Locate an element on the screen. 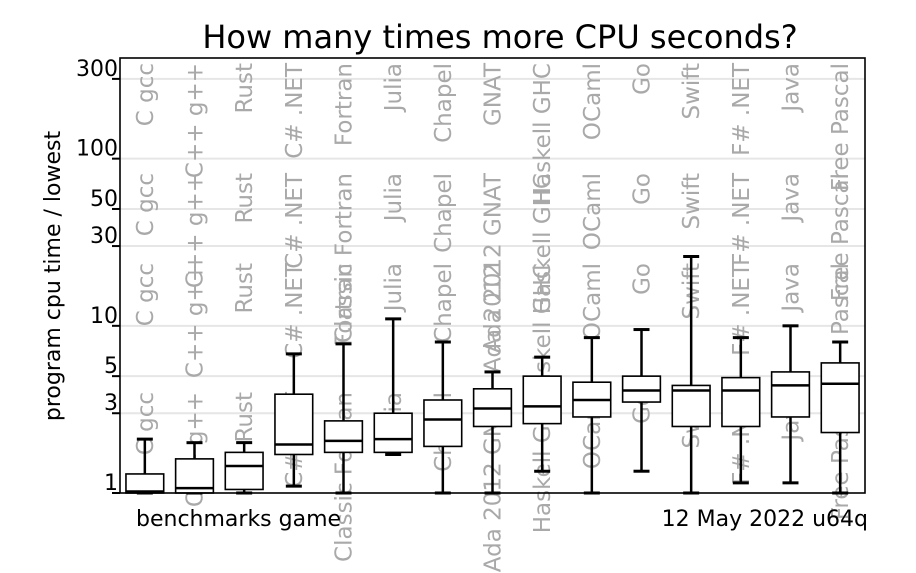 The width and height of the screenshot is (916, 573). y-tick-label: 50 is located at coordinates (104, 199).